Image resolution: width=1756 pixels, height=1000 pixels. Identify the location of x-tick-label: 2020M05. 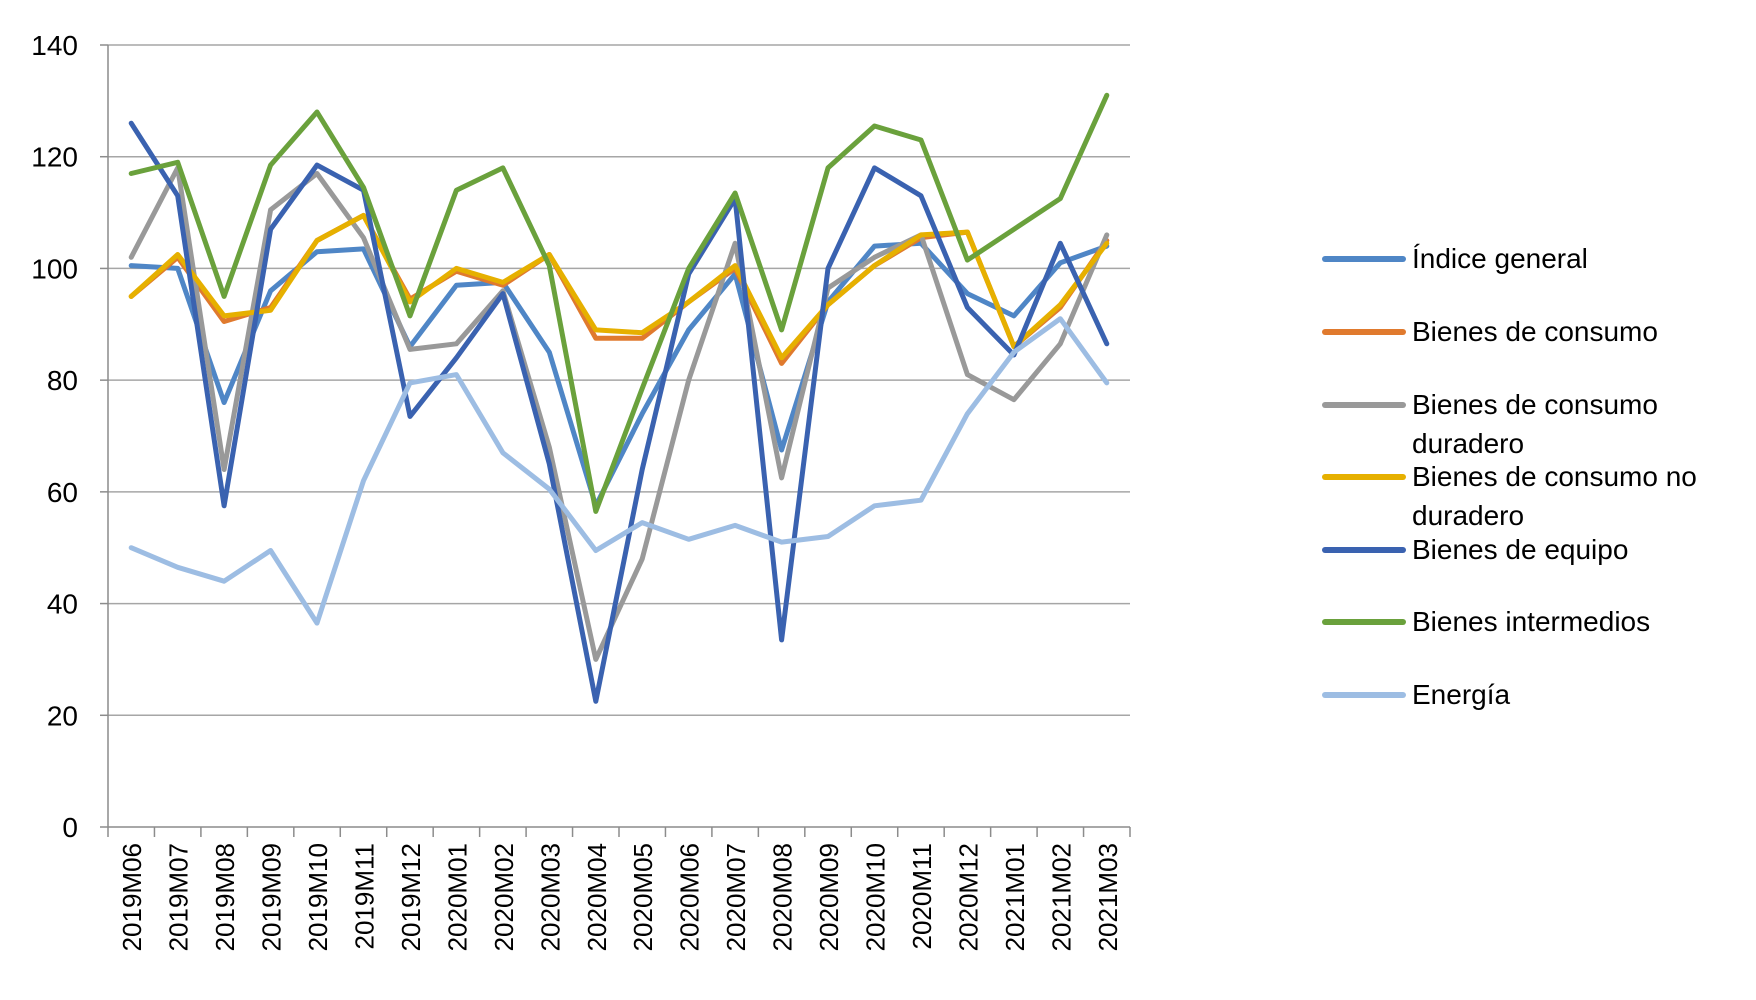
(643, 897).